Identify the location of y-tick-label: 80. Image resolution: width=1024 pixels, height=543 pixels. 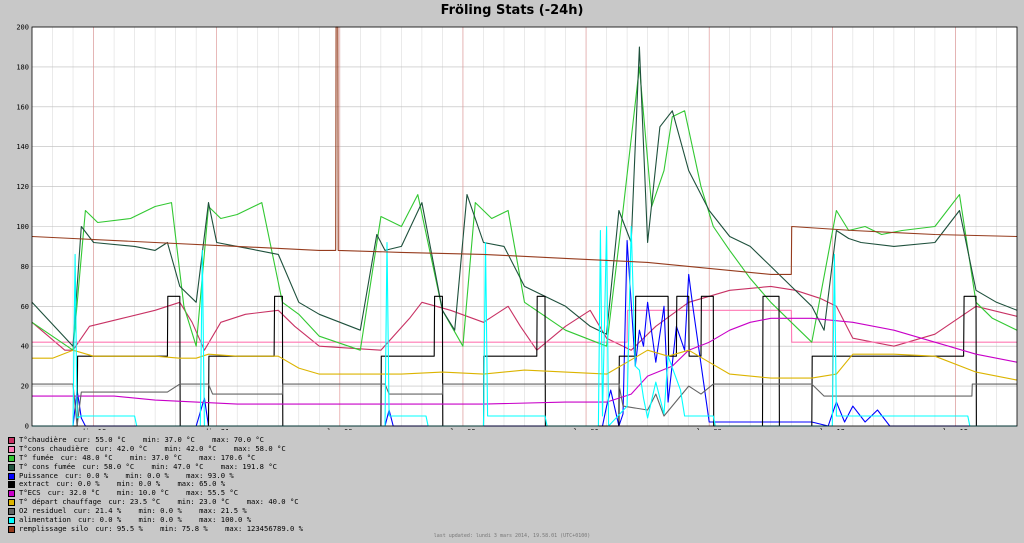
(25, 267).